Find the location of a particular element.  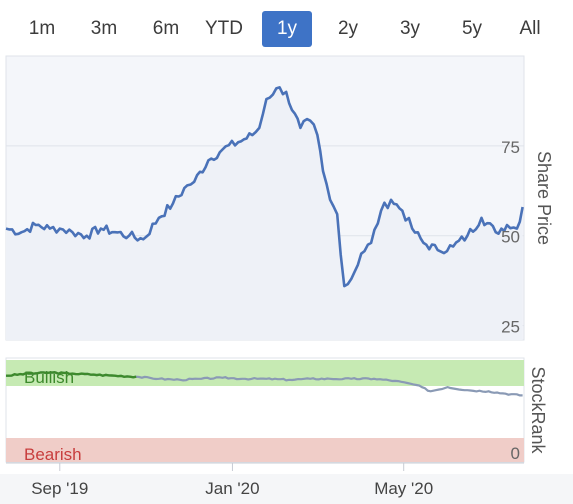

range-button-3y: 3y is located at coordinates (410, 28).